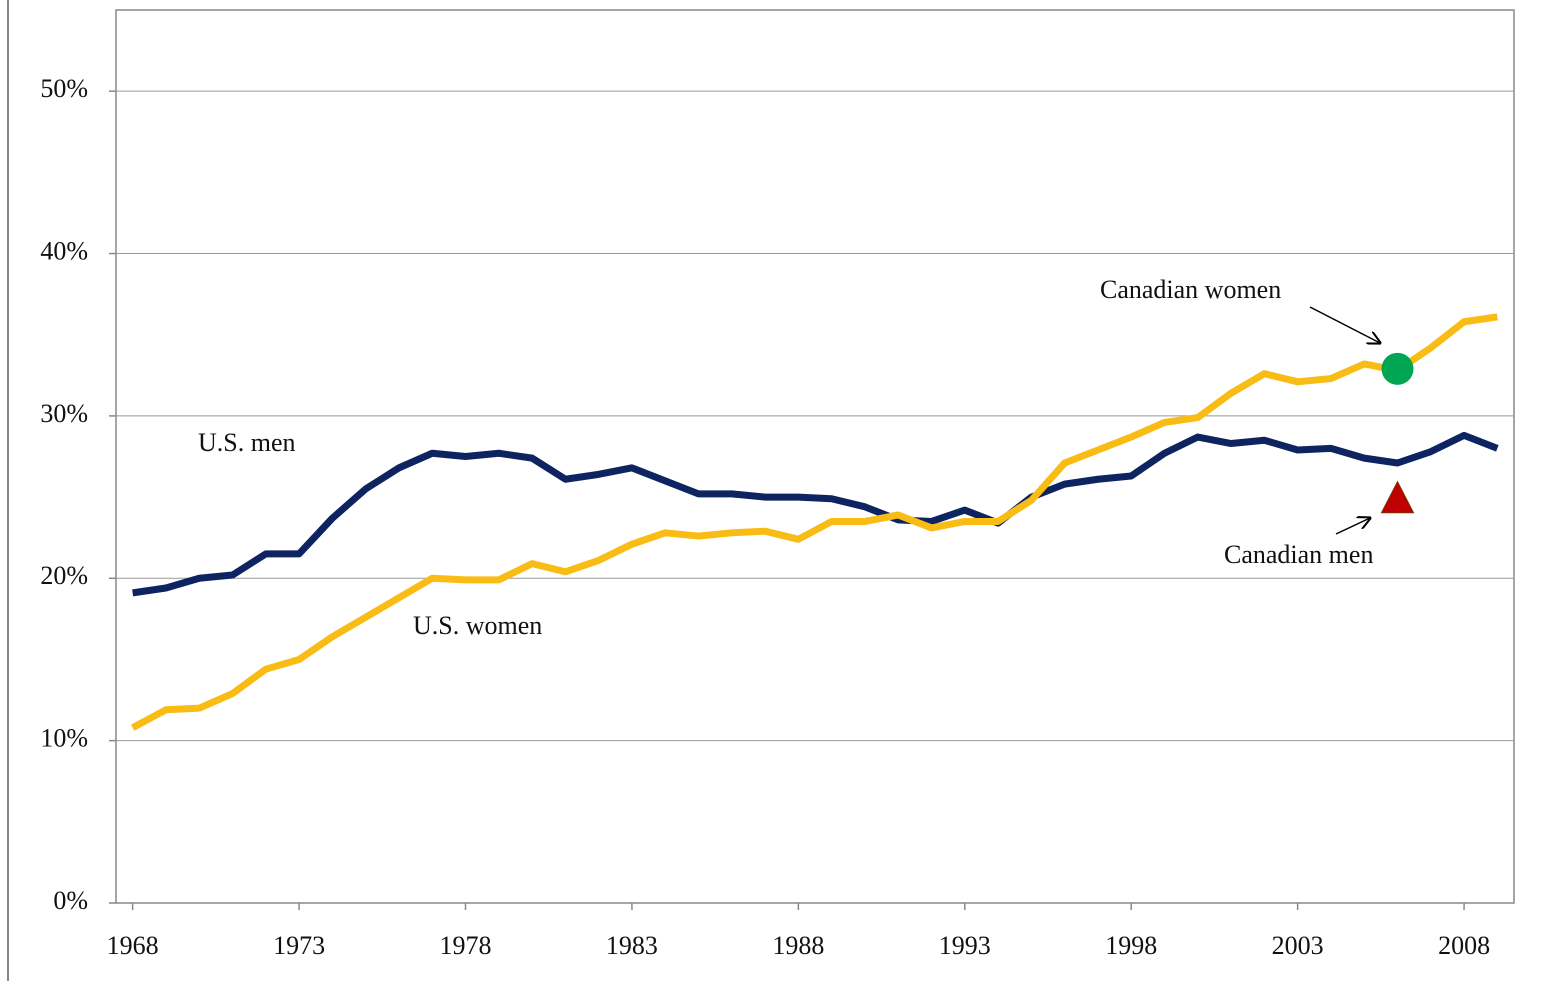 The width and height of the screenshot is (1548, 981). What do you see at coordinates (64, 413) in the screenshot?
I see `y-tick-label: 30%` at bounding box center [64, 413].